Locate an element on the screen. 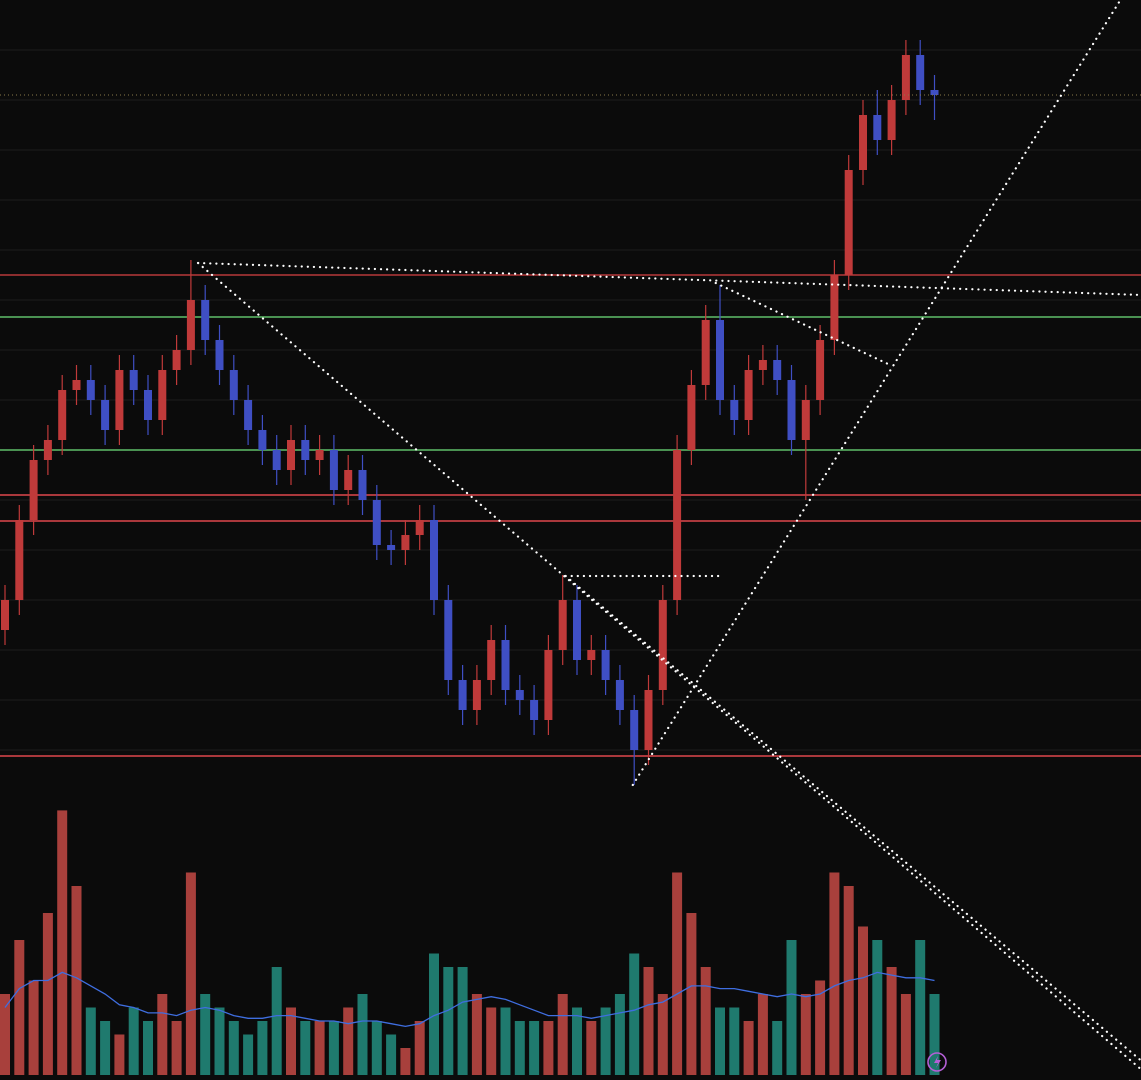  alert-icon is located at coordinates (937, 1062).